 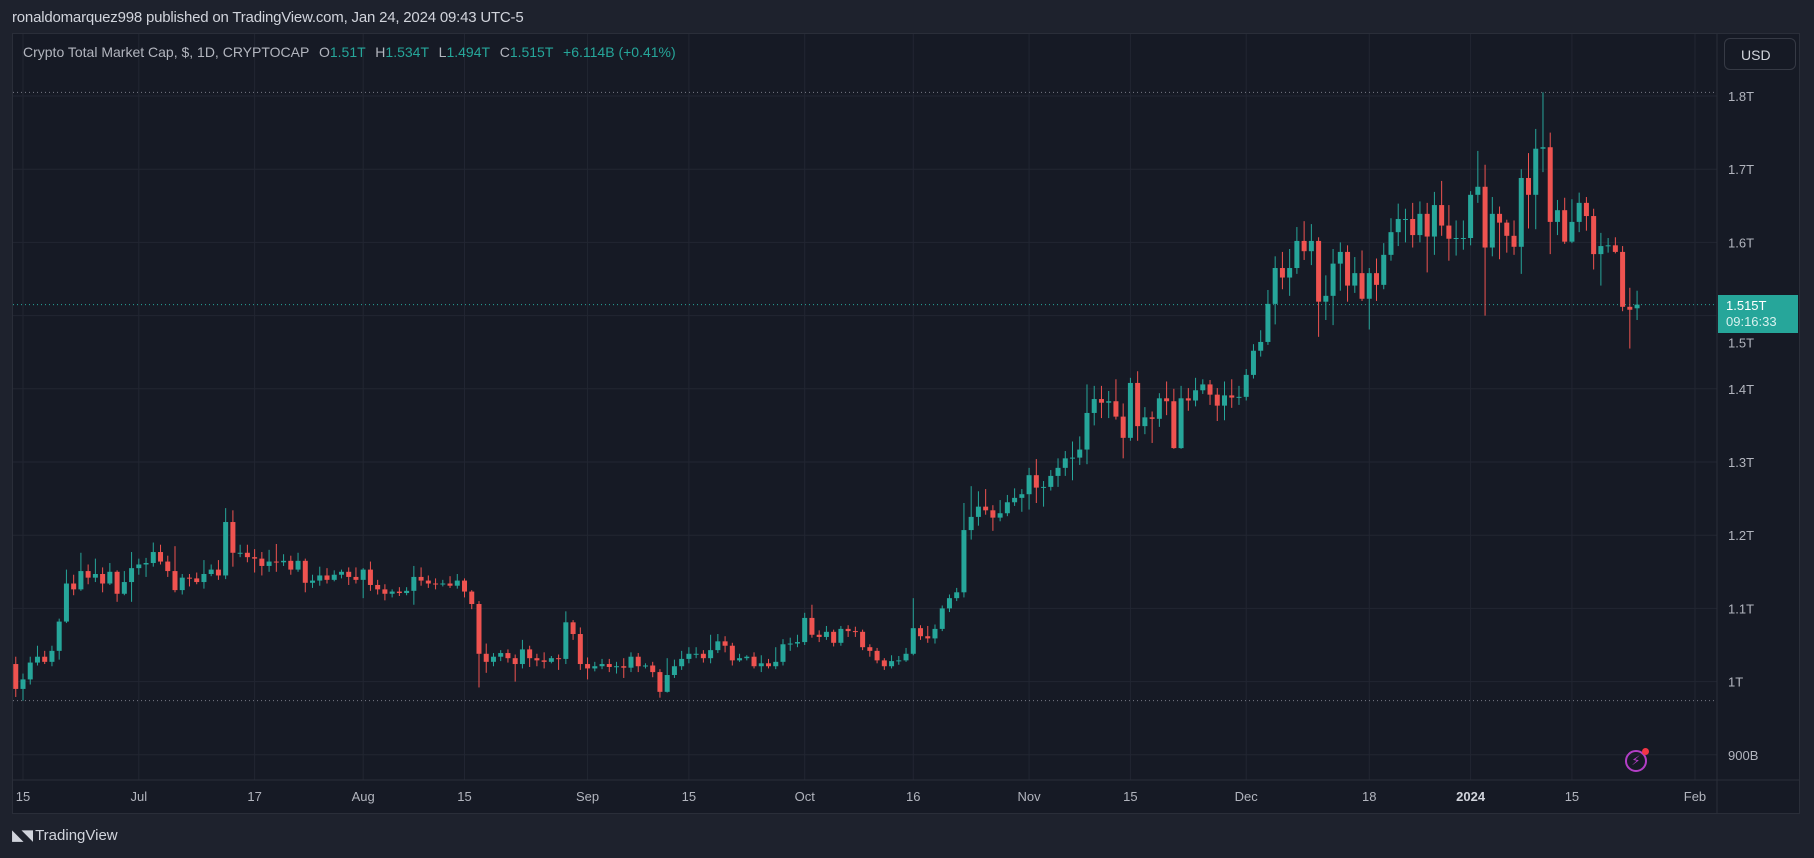 I want to click on currency-button: USD, so click(x=1760, y=54).